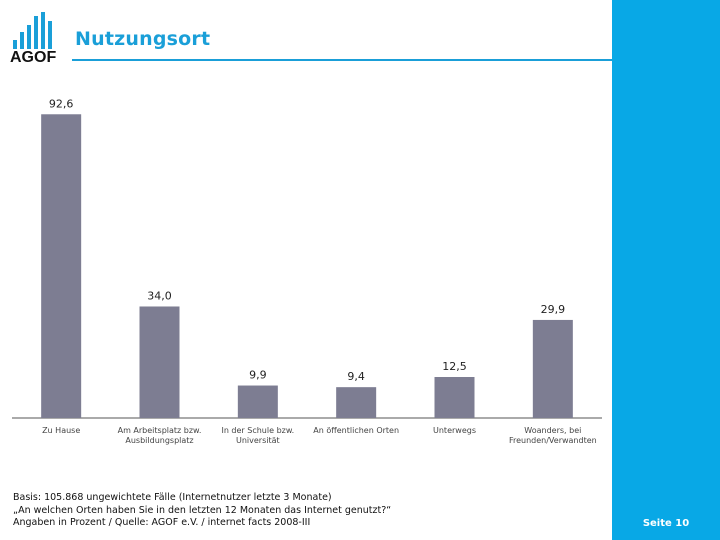 This screenshot has height=540, width=720. I want to click on category-label: Am Arbeitsplatz bzw., so click(160, 430).